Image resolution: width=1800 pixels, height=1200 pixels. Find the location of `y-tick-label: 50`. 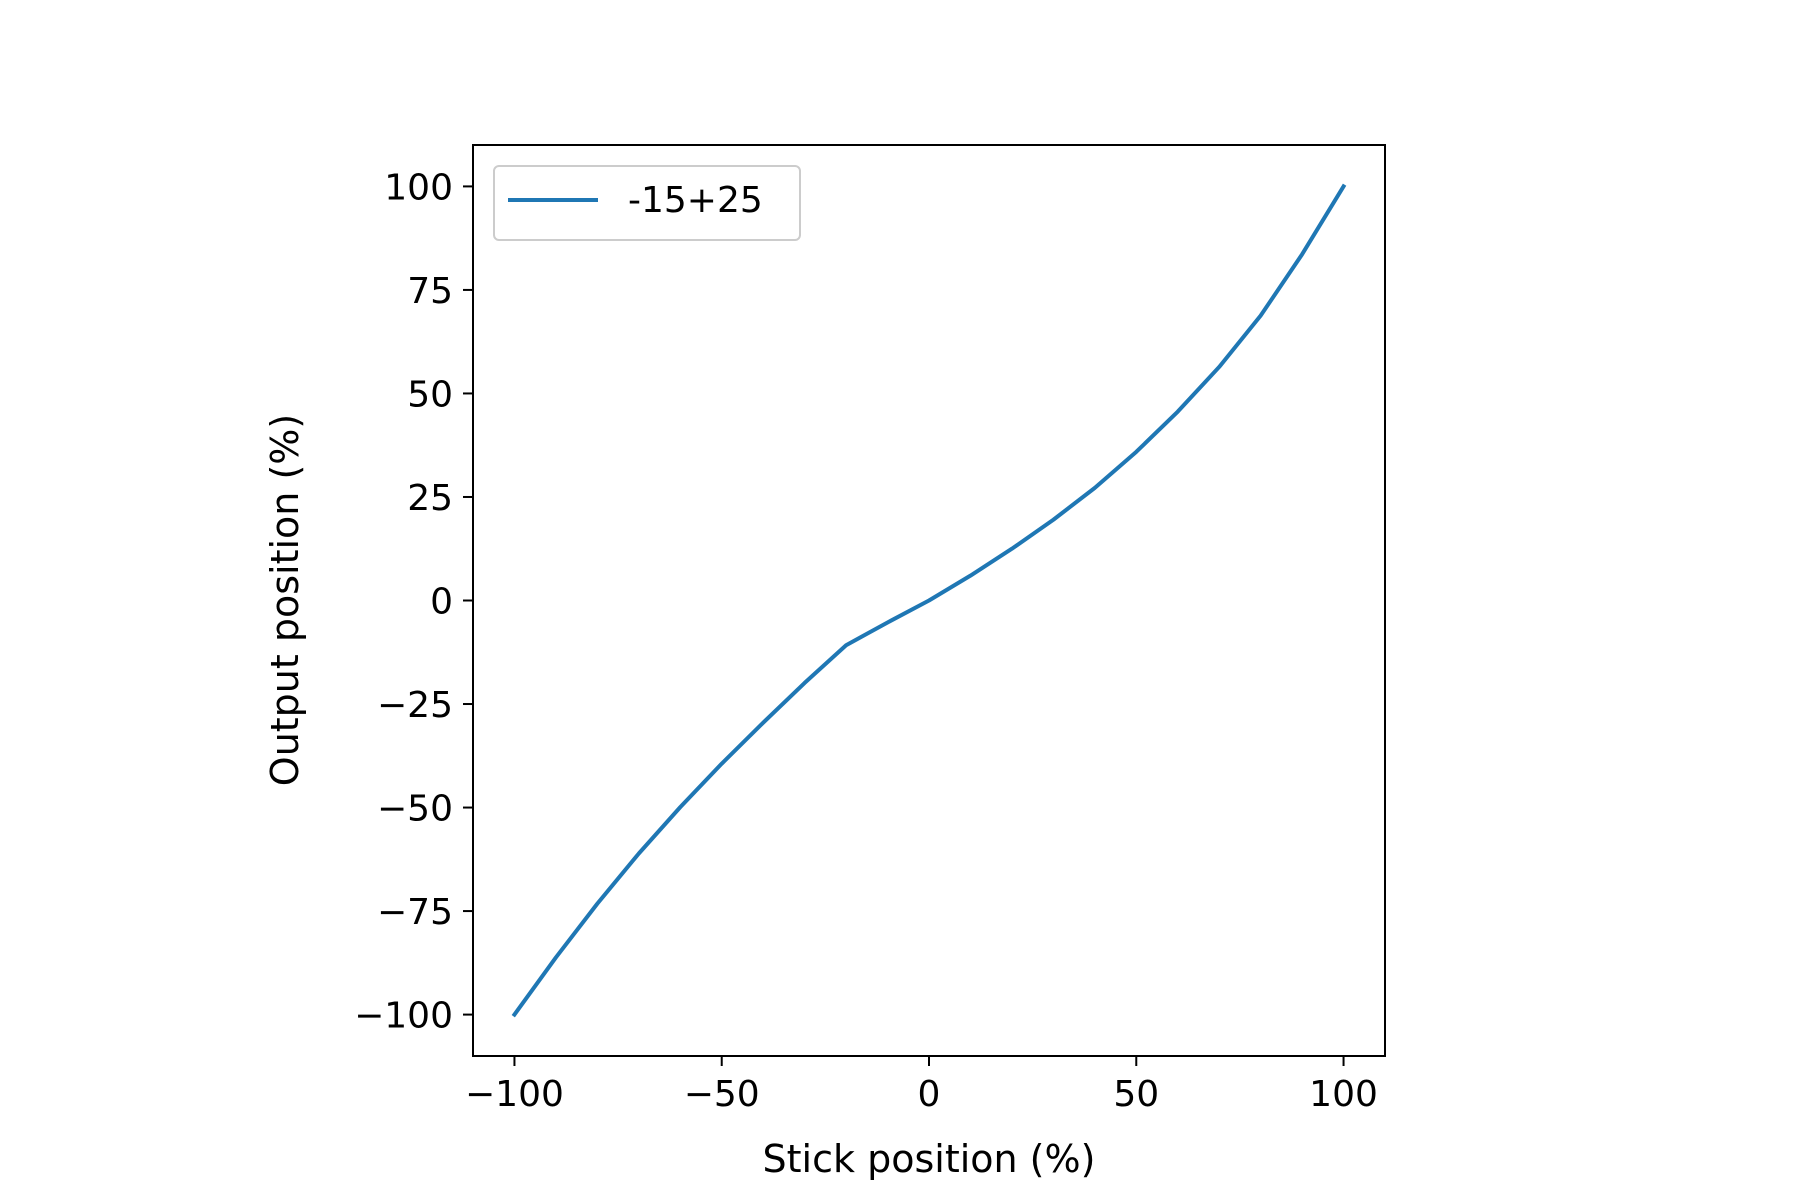

y-tick-label: 50 is located at coordinates (430, 394).